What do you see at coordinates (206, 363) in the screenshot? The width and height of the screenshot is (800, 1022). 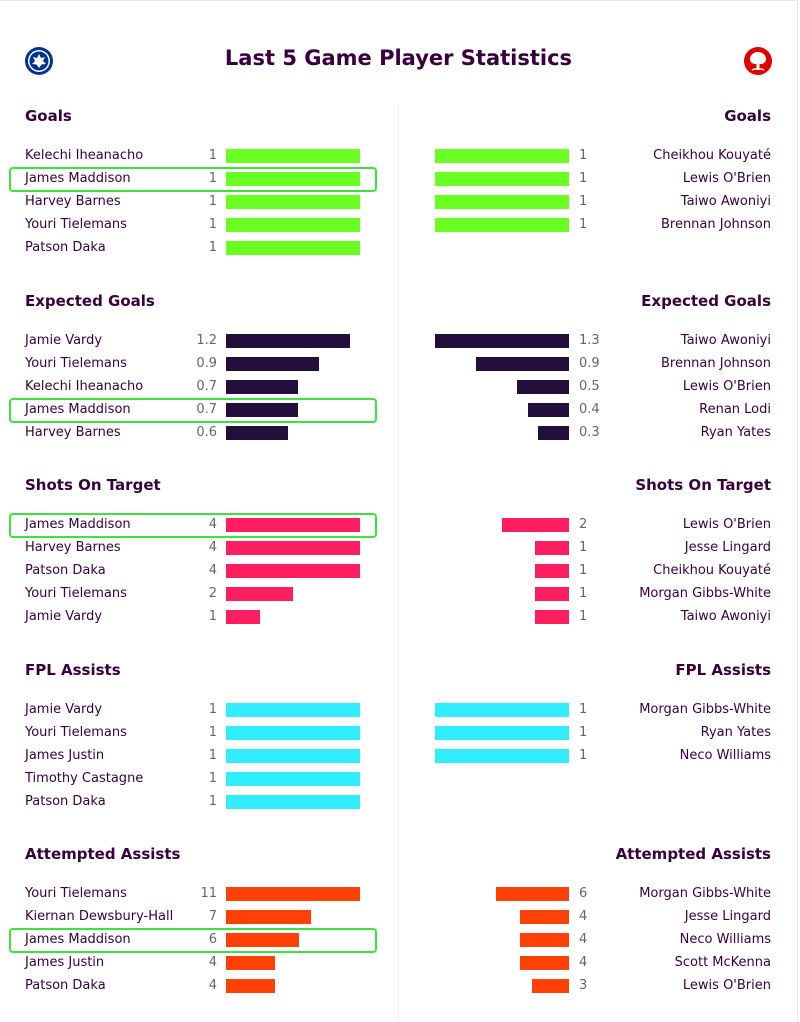 I see `stat-value: 0.9` at bounding box center [206, 363].